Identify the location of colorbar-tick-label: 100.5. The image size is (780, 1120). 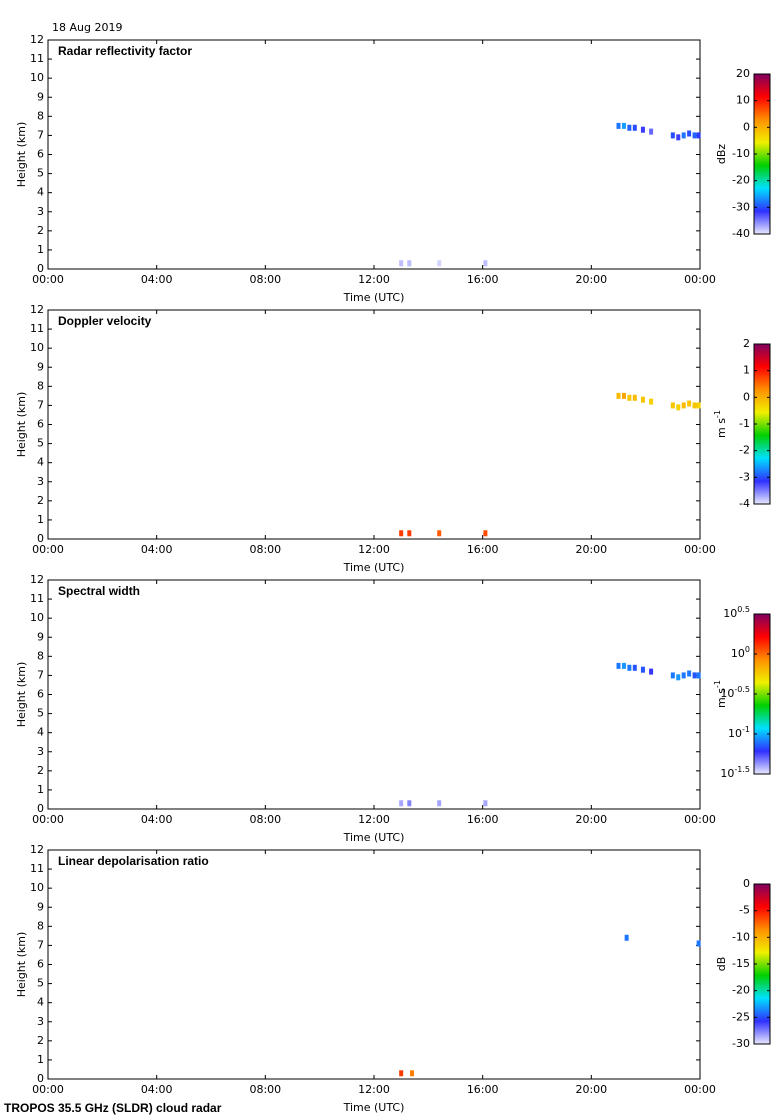
(736, 613).